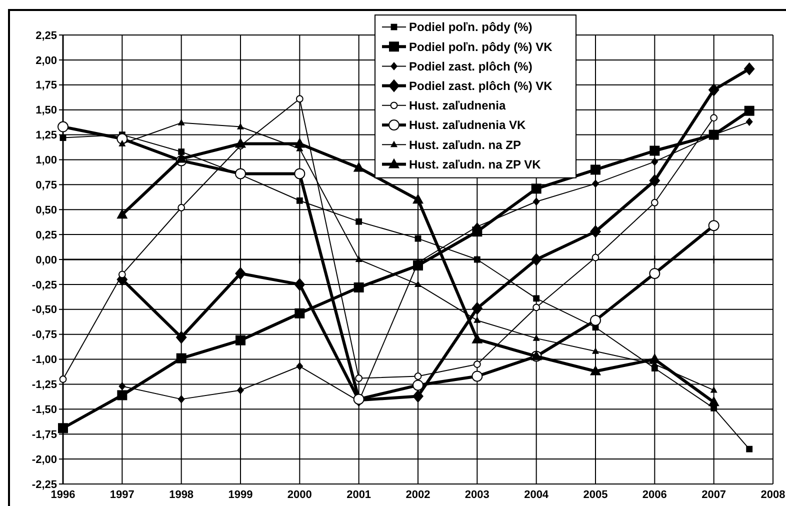 The width and height of the screenshot is (786, 506). Describe the element at coordinates (44, 484) in the screenshot. I see `y-tick-label: -2,25` at that location.